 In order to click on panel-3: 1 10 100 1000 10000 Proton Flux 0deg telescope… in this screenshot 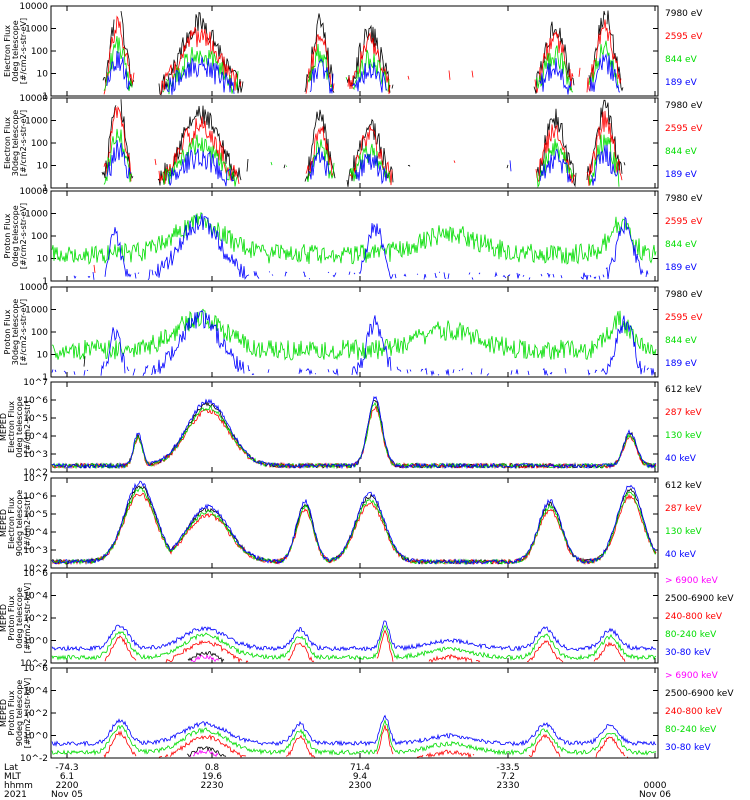, I will do `click(353, 237)`.